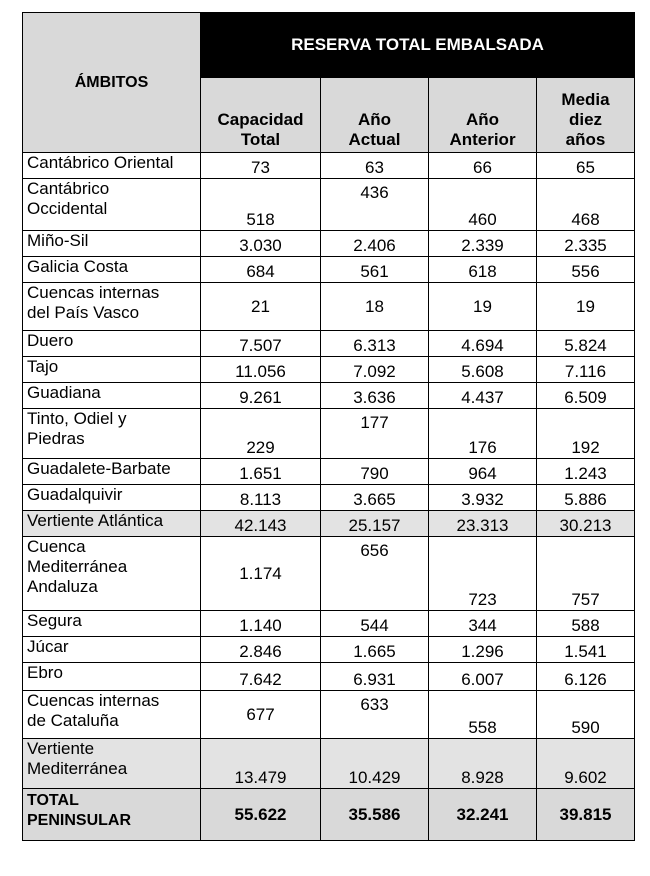 The height and width of the screenshot is (876, 650). I want to click on media-diez-anos-cell: 9.602, so click(585, 763).